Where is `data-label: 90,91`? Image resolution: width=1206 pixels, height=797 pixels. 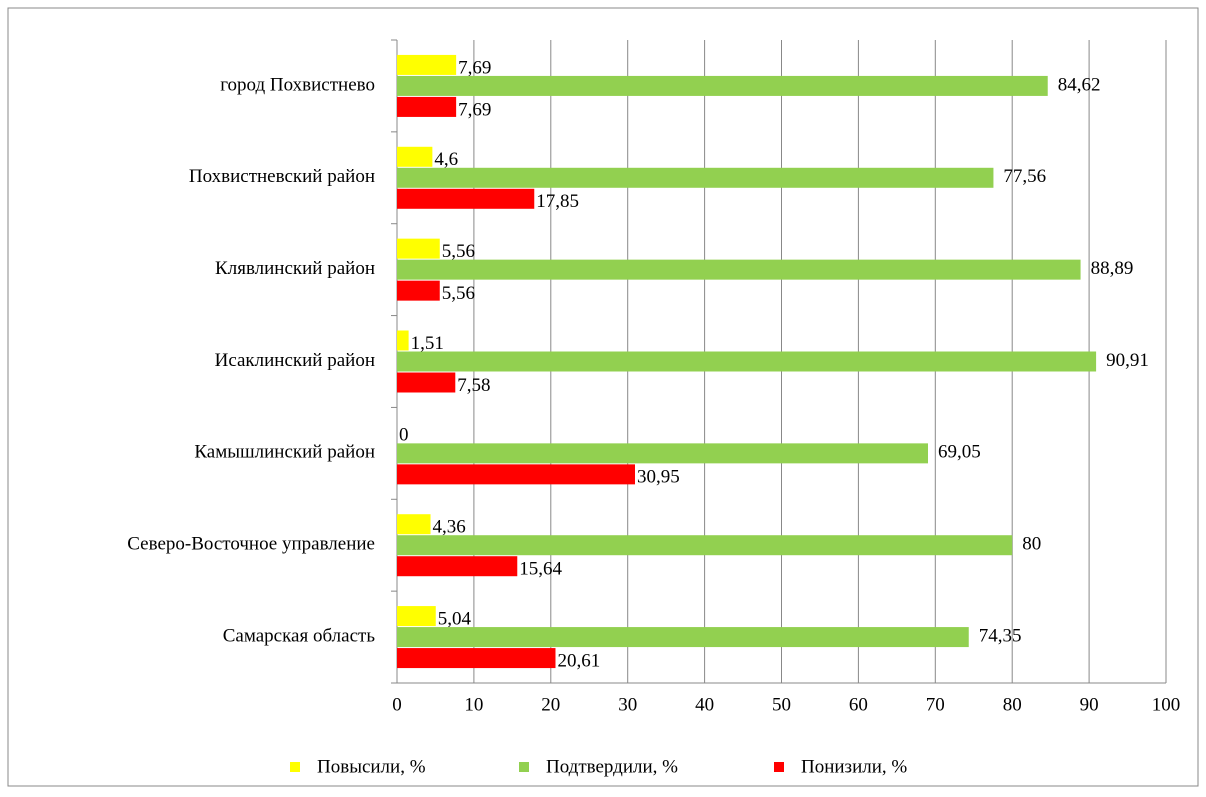
data-label: 90,91 is located at coordinates (1127, 360).